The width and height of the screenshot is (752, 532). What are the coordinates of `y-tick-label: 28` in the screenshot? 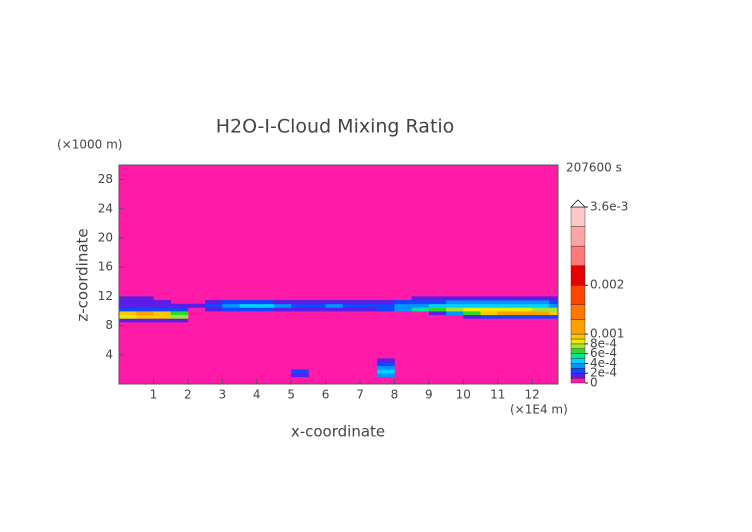 It's located at (105, 179).